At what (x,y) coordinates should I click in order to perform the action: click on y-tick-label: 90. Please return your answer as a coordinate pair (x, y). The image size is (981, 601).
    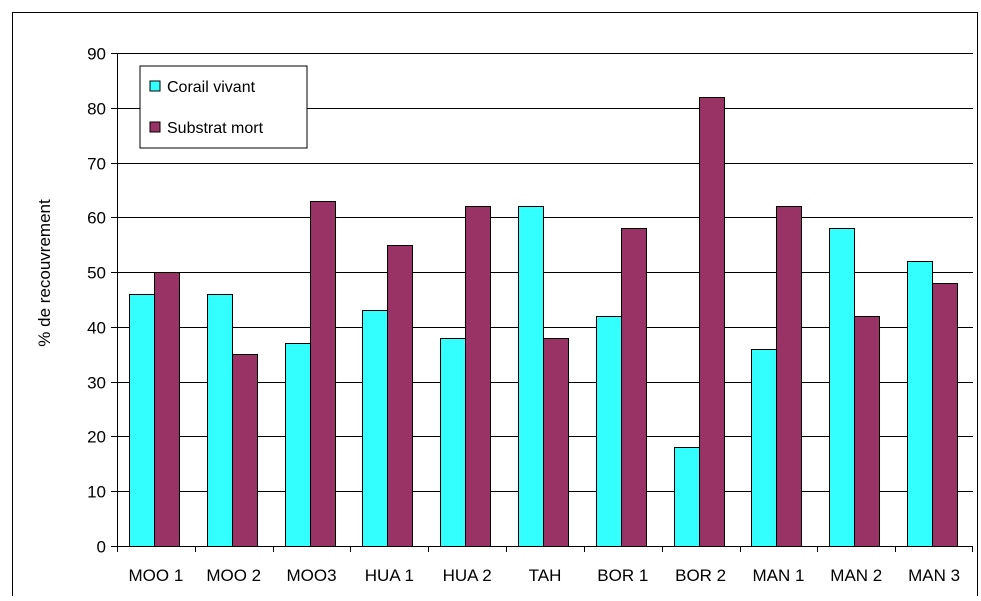
    Looking at the image, I should click on (96, 54).